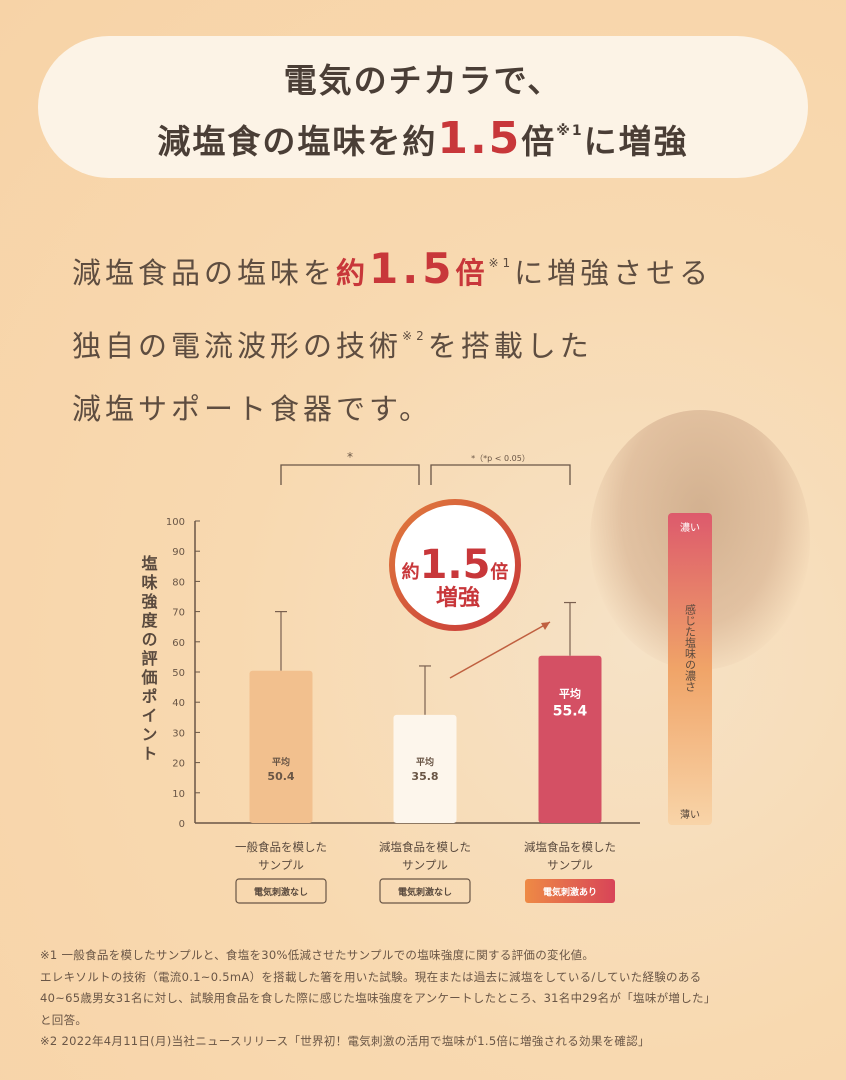 This screenshot has width=846, height=1080. Describe the element at coordinates (237, 346) in the screenshot. I see `lead-text: 独自の電流波形の技術` at that location.